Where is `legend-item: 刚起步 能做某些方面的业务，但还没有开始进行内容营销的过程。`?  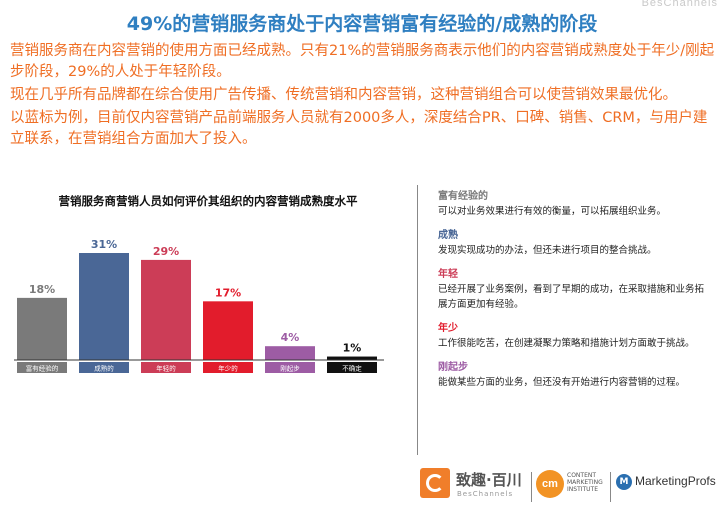
legend-item: 刚起步 能做某些方面的业务，但还没有开始进行内容营销的过程。 is located at coordinates (573, 375).